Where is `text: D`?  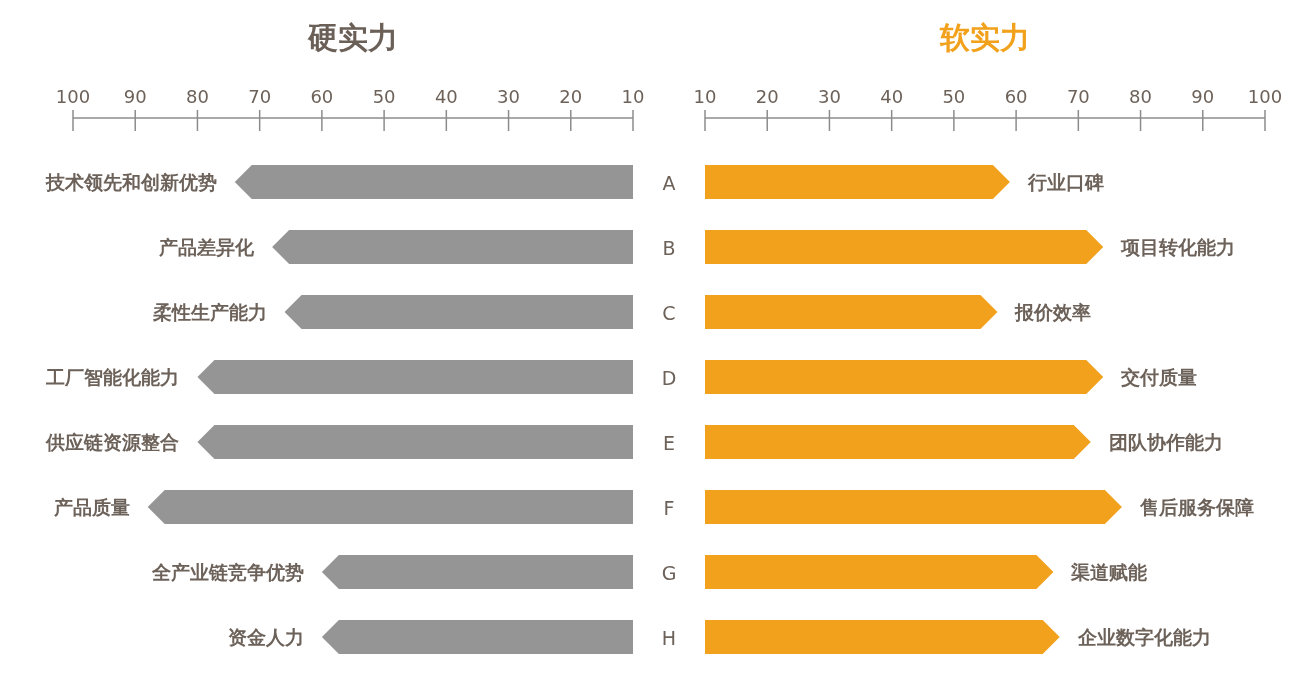
text: D is located at coordinates (669, 378).